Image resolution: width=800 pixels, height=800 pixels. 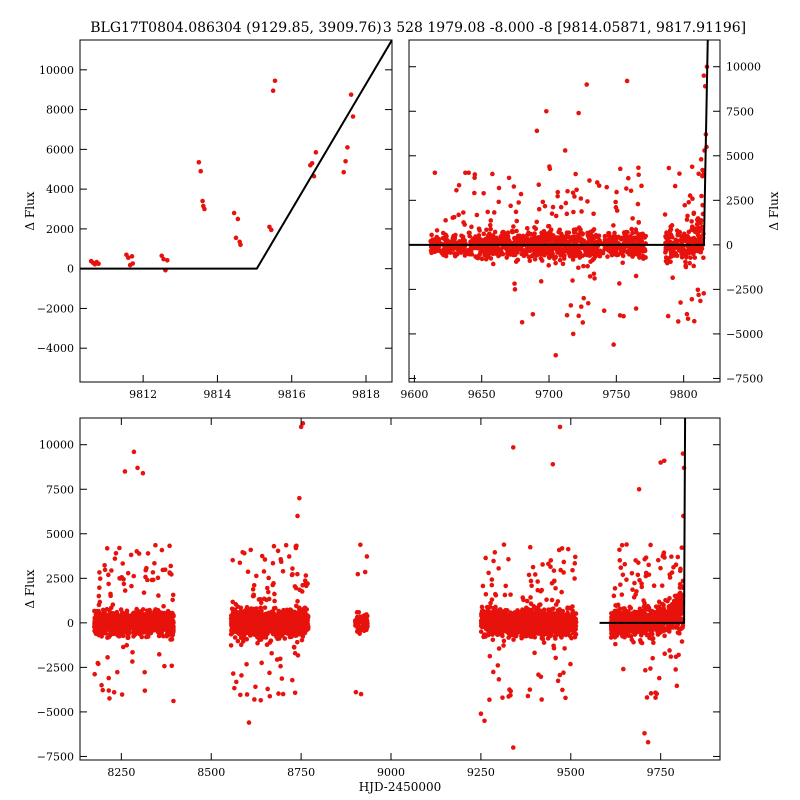 What do you see at coordinates (414, 394) in the screenshot?
I see `x-tick-label: 9600` at bounding box center [414, 394].